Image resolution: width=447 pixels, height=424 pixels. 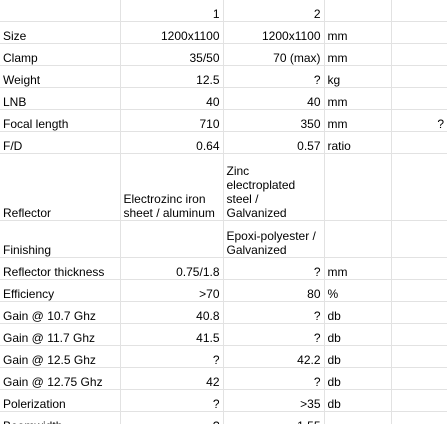 What do you see at coordinates (274, 142) in the screenshot?
I see `value-2-cell: 0.57` at bounding box center [274, 142].